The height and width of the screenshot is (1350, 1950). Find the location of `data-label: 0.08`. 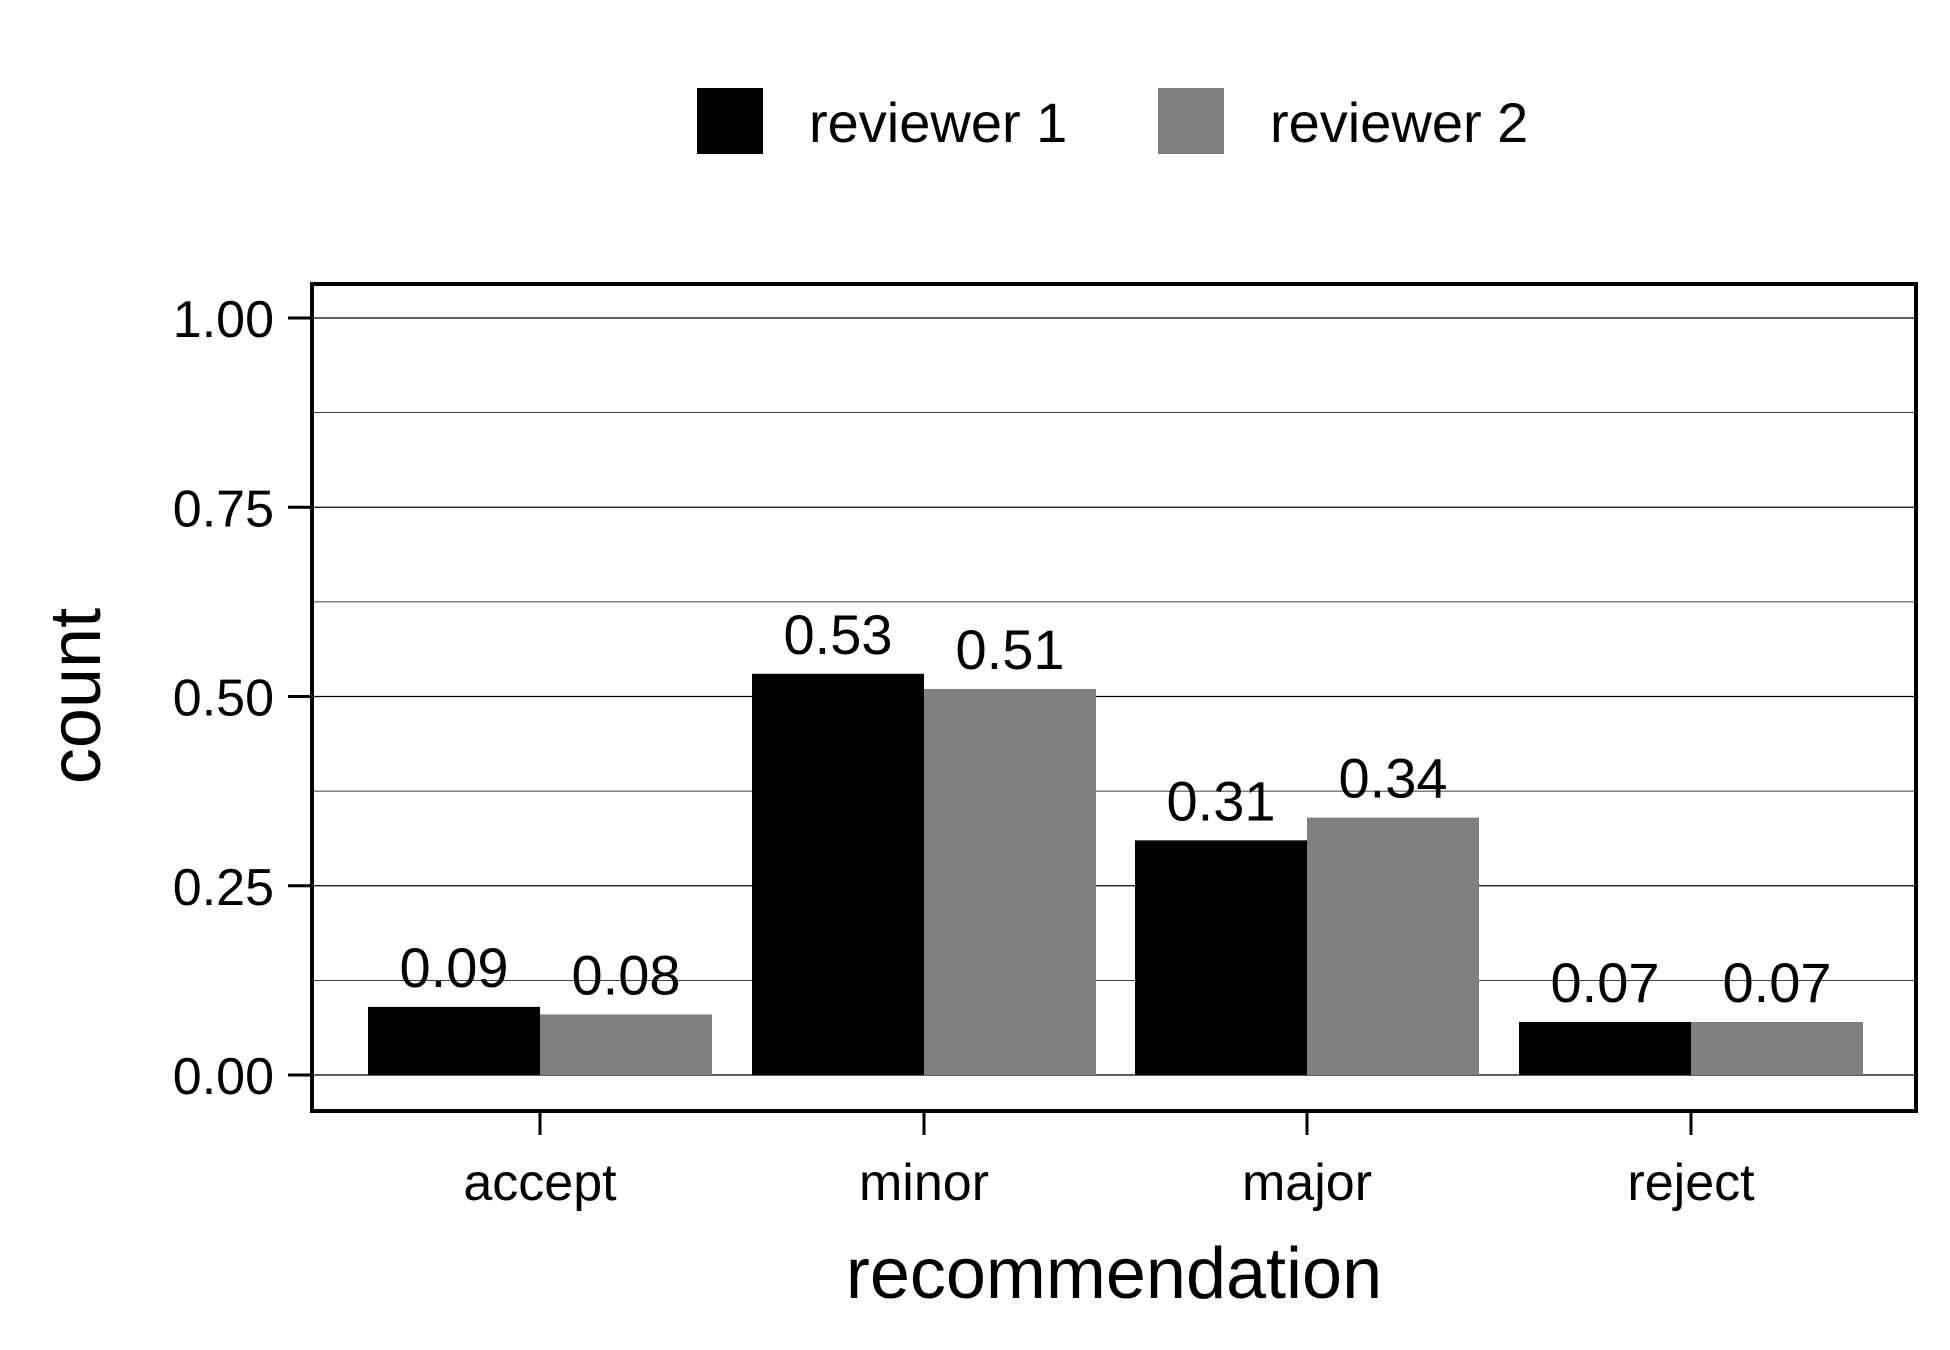

data-label: 0.08 is located at coordinates (626, 974).